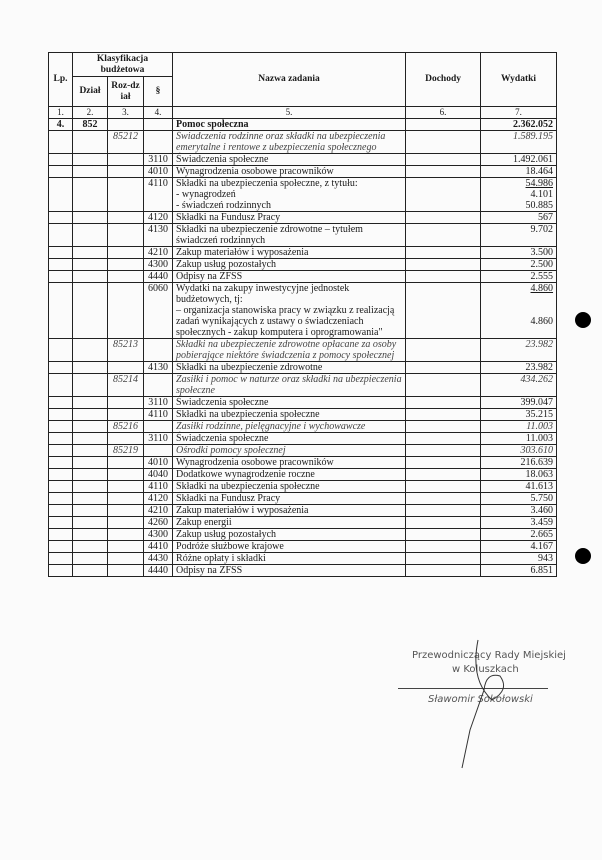 Image resolution: width=602 pixels, height=860 pixels. I want to click on dzial-cell: 852, so click(90, 124).